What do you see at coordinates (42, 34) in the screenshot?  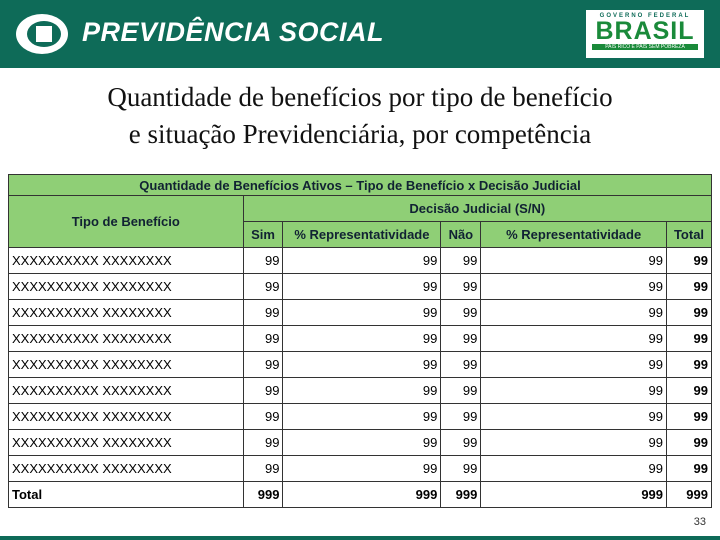 I see `logo` at bounding box center [42, 34].